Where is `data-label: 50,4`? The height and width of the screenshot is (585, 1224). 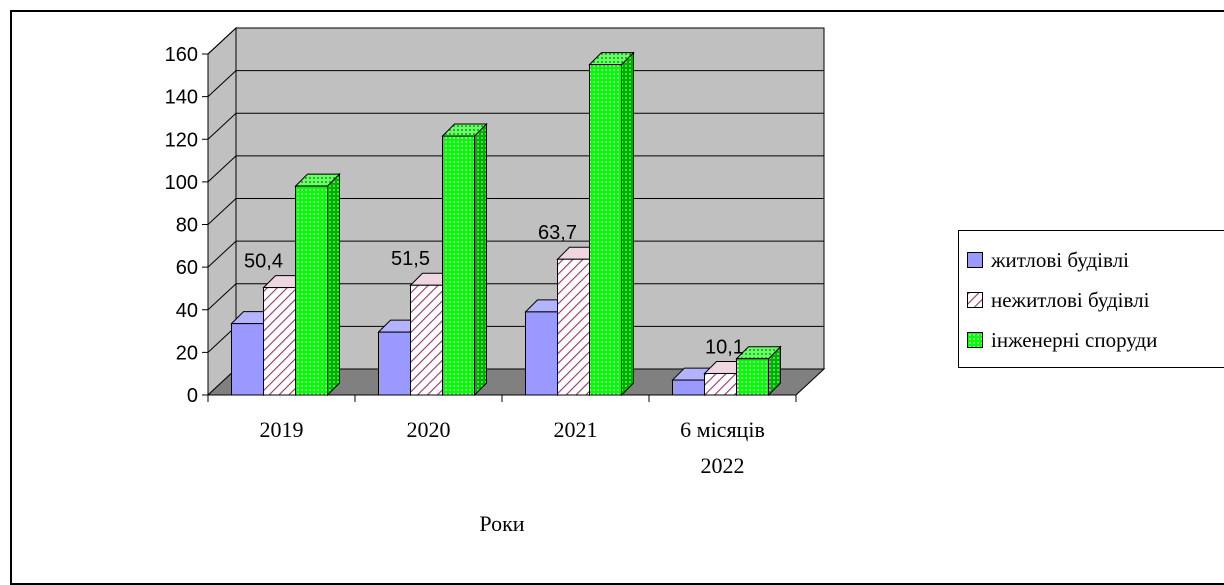
data-label: 50,4 is located at coordinates (263, 262).